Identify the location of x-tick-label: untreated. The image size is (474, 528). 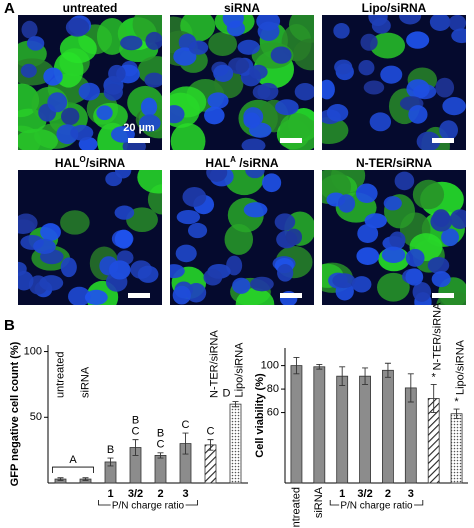
(60, 375).